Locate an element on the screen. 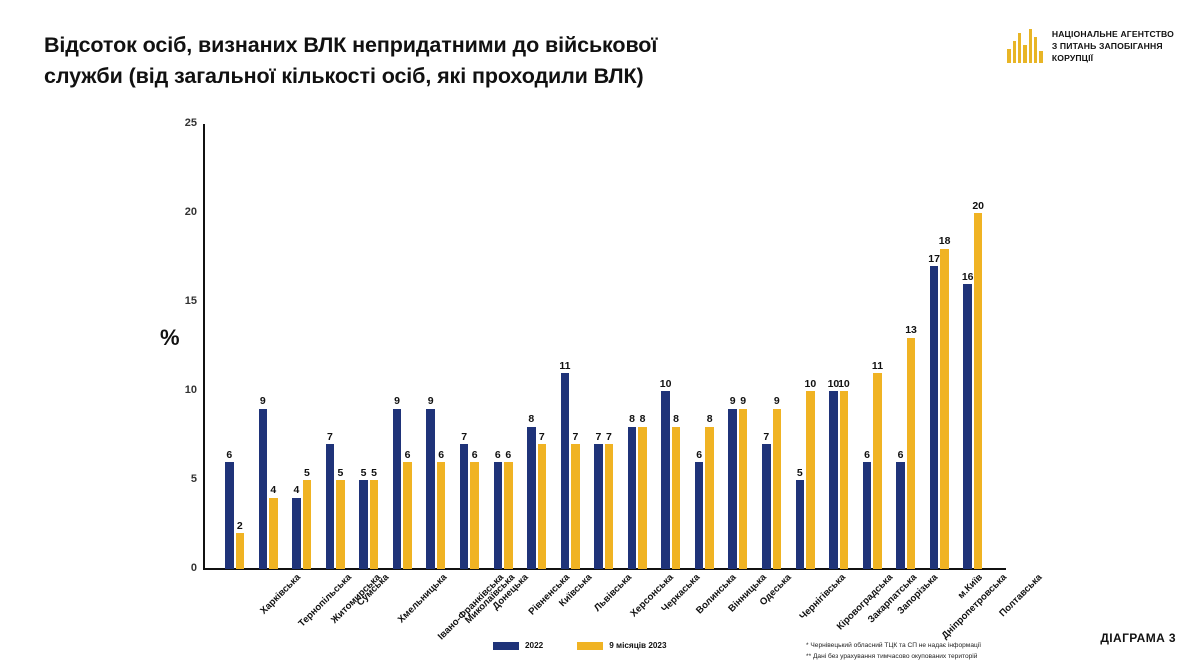 This screenshot has width=1200, height=671. logo-mark-icon is located at coordinates (1025, 46).